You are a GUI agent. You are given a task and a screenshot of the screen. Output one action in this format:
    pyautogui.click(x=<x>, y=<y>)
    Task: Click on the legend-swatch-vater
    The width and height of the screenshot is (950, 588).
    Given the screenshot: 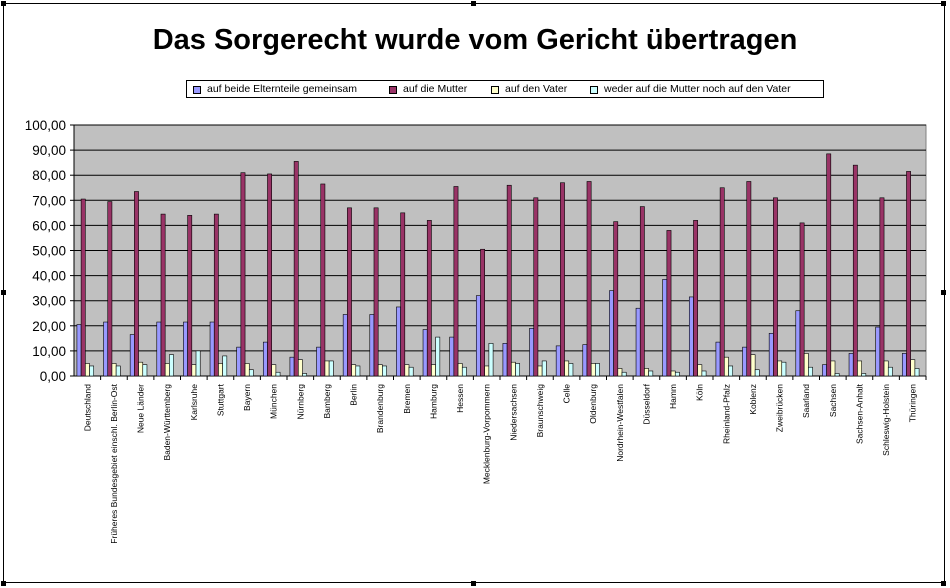 What is the action you would take?
    pyautogui.click(x=495, y=90)
    